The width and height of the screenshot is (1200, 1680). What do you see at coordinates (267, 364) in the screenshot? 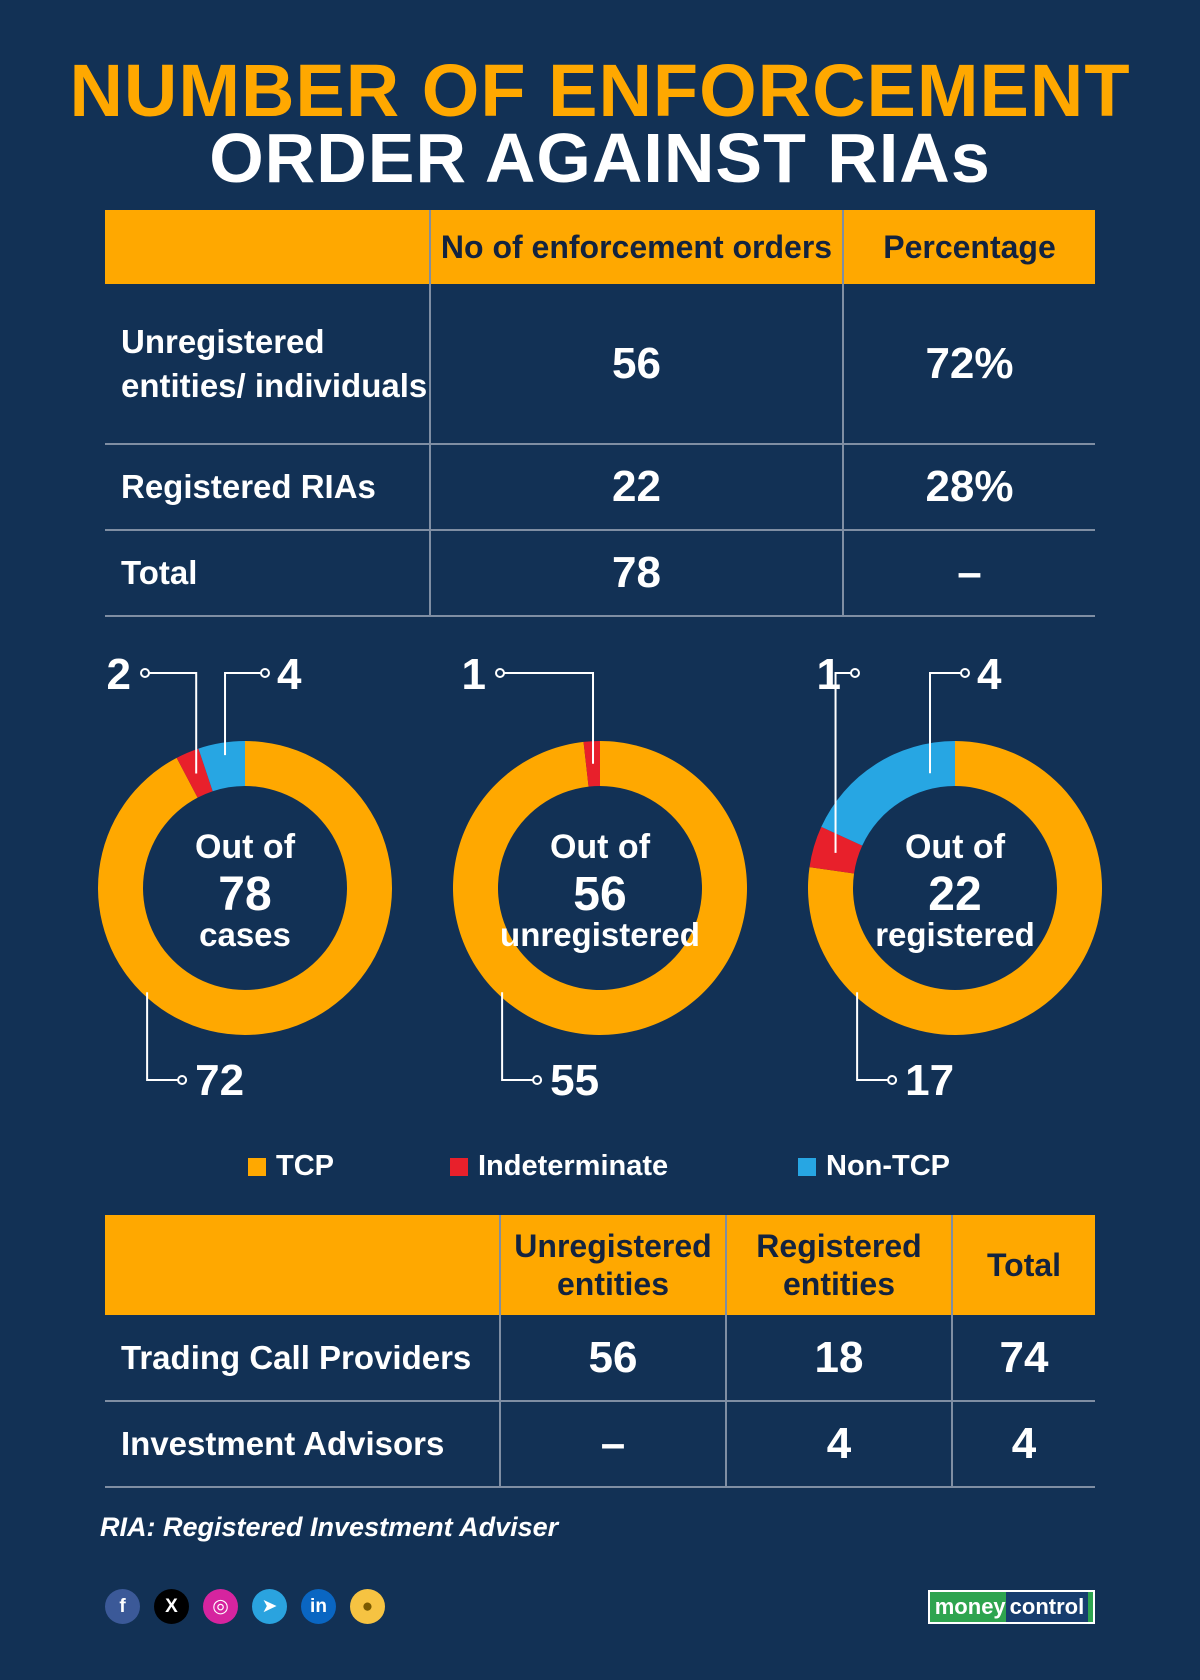
I see `row-label: Unregistered entities/ individuals` at bounding box center [267, 364].